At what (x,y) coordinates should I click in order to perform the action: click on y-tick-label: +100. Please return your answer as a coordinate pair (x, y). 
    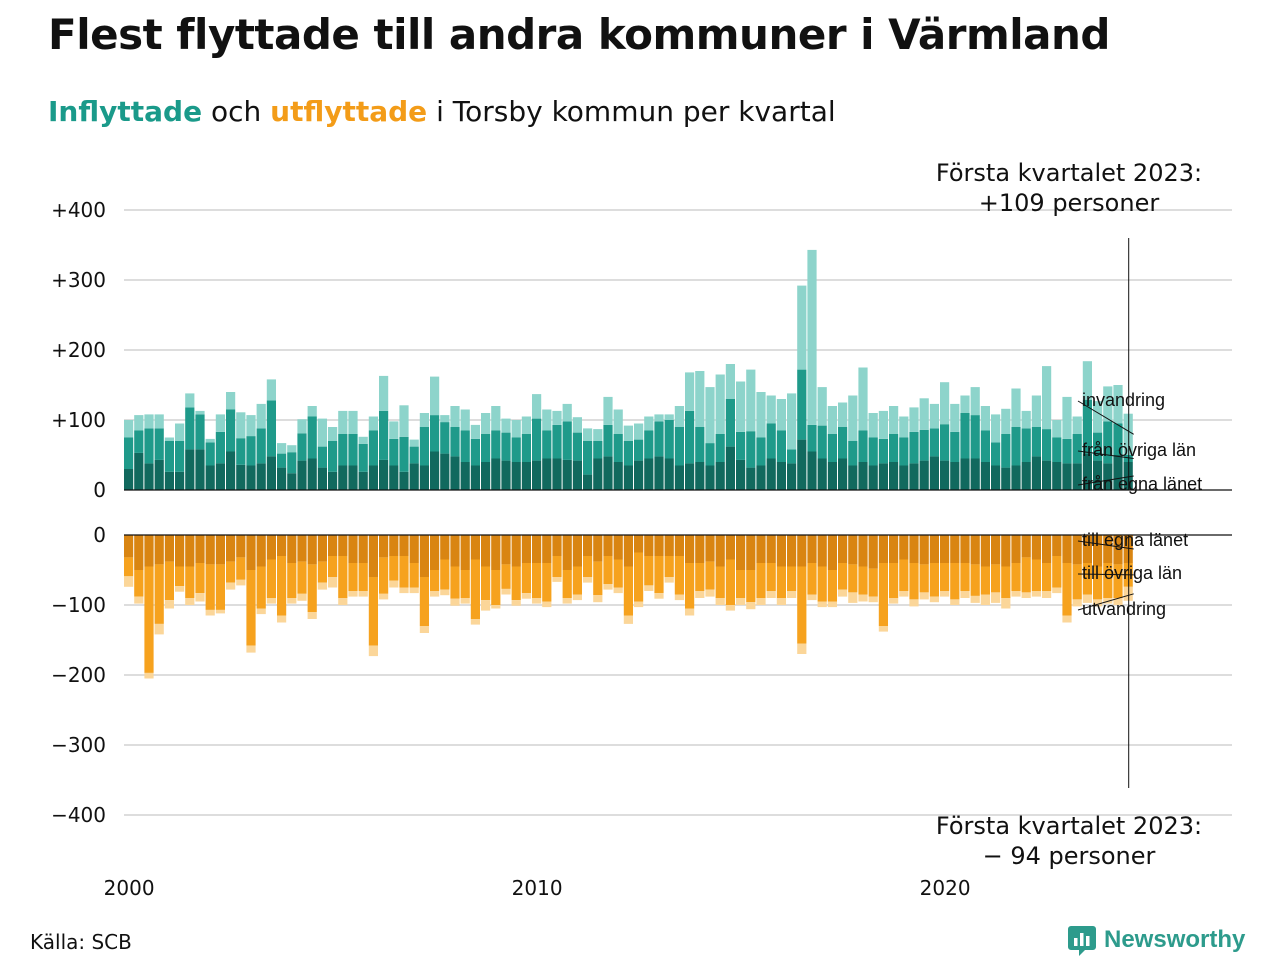
    Looking at the image, I should click on (78, 420).